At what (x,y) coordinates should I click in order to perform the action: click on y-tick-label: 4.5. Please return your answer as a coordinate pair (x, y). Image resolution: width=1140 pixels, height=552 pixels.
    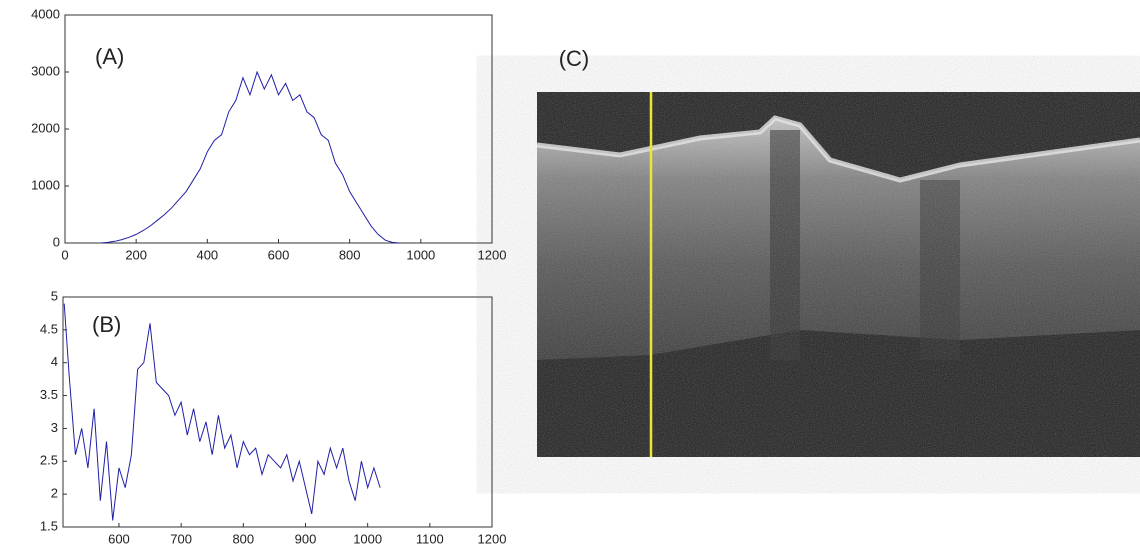
    Looking at the image, I should click on (49, 328).